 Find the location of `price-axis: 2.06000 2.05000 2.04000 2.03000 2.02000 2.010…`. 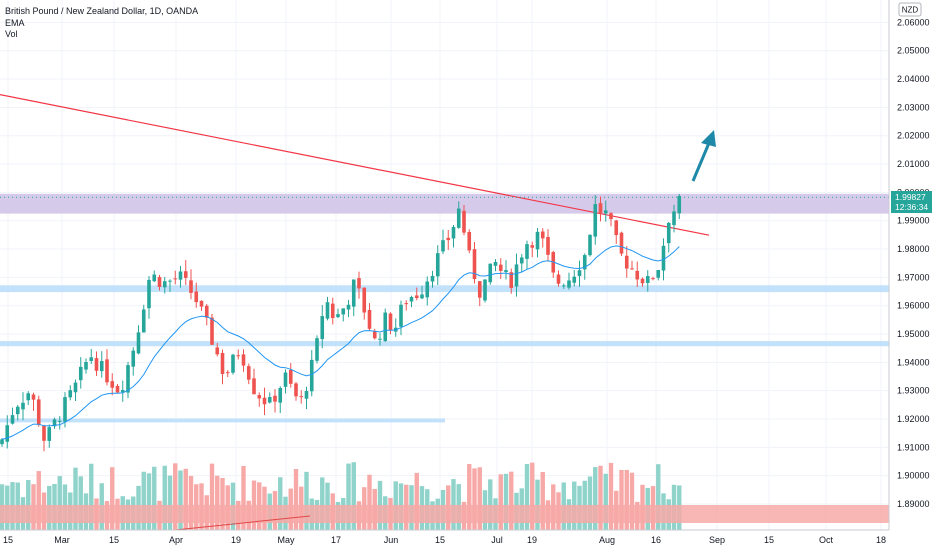

price-axis: 2.06000 2.05000 2.04000 2.03000 2.02000 2.010… is located at coordinates (910, 275).